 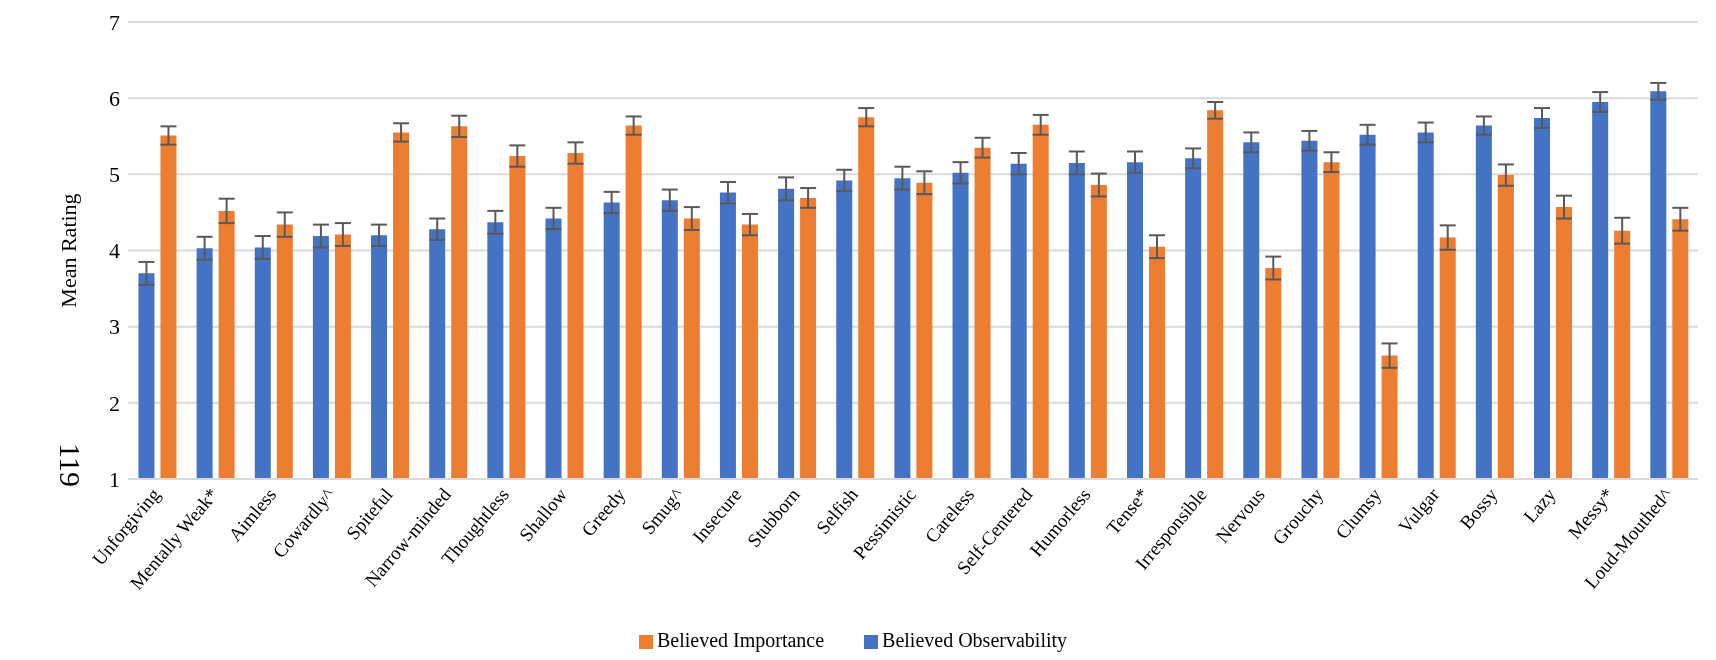 What do you see at coordinates (975, 640) in the screenshot?
I see `legend-label: Believed Observability` at bounding box center [975, 640].